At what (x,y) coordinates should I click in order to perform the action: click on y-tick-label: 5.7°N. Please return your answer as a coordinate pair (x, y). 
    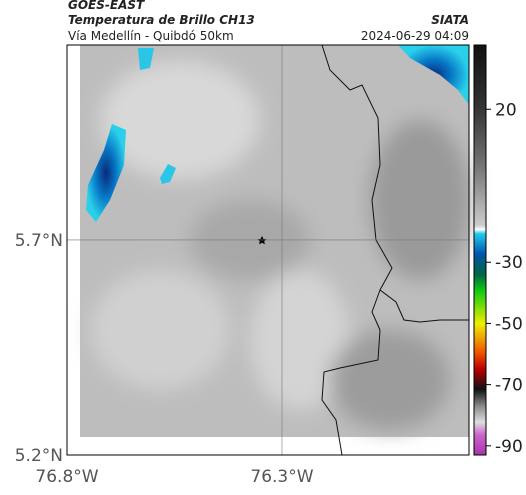
    Looking at the image, I should click on (39, 241).